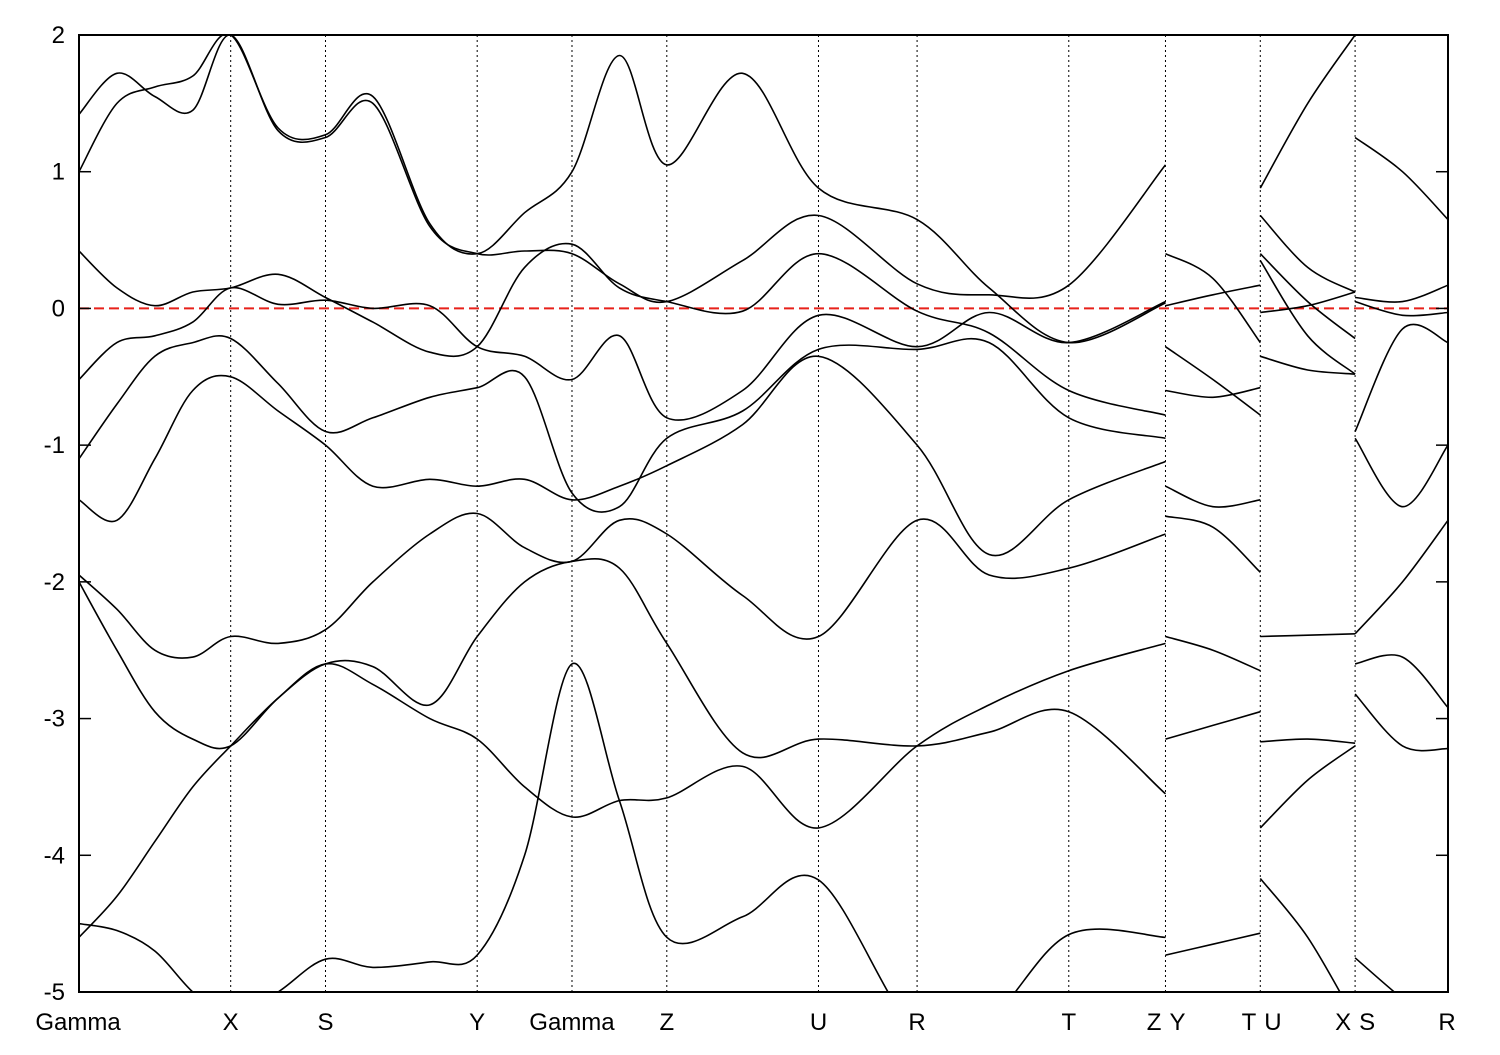 The image size is (1500, 1055). Describe the element at coordinates (54, 992) in the screenshot. I see `y-tick-label: -5` at that location.